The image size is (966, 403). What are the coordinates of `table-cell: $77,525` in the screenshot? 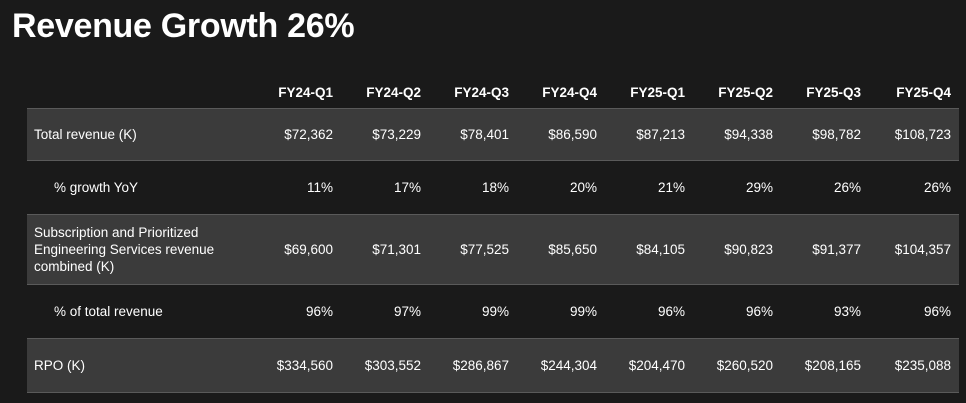 It's located at (473, 249).